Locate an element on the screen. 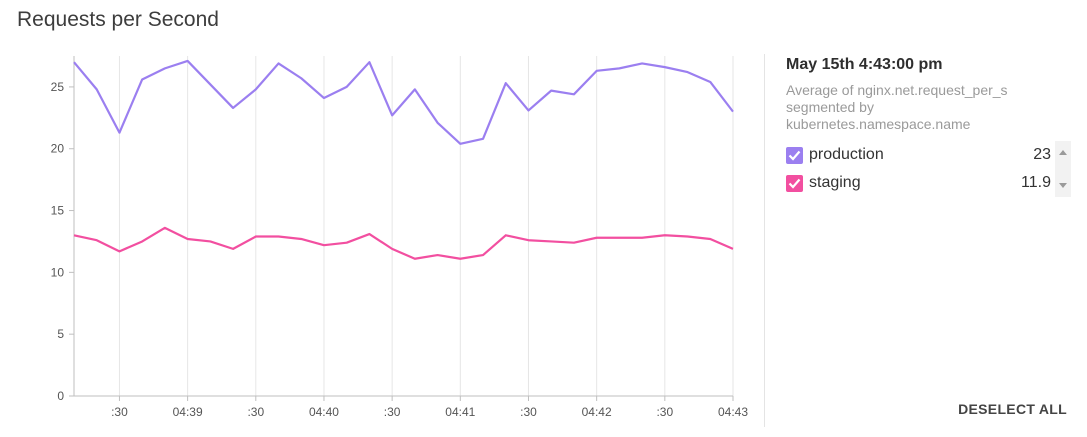 Image resolution: width=1087 pixels, height=437 pixels. y-tick-label: 20 is located at coordinates (58, 149).